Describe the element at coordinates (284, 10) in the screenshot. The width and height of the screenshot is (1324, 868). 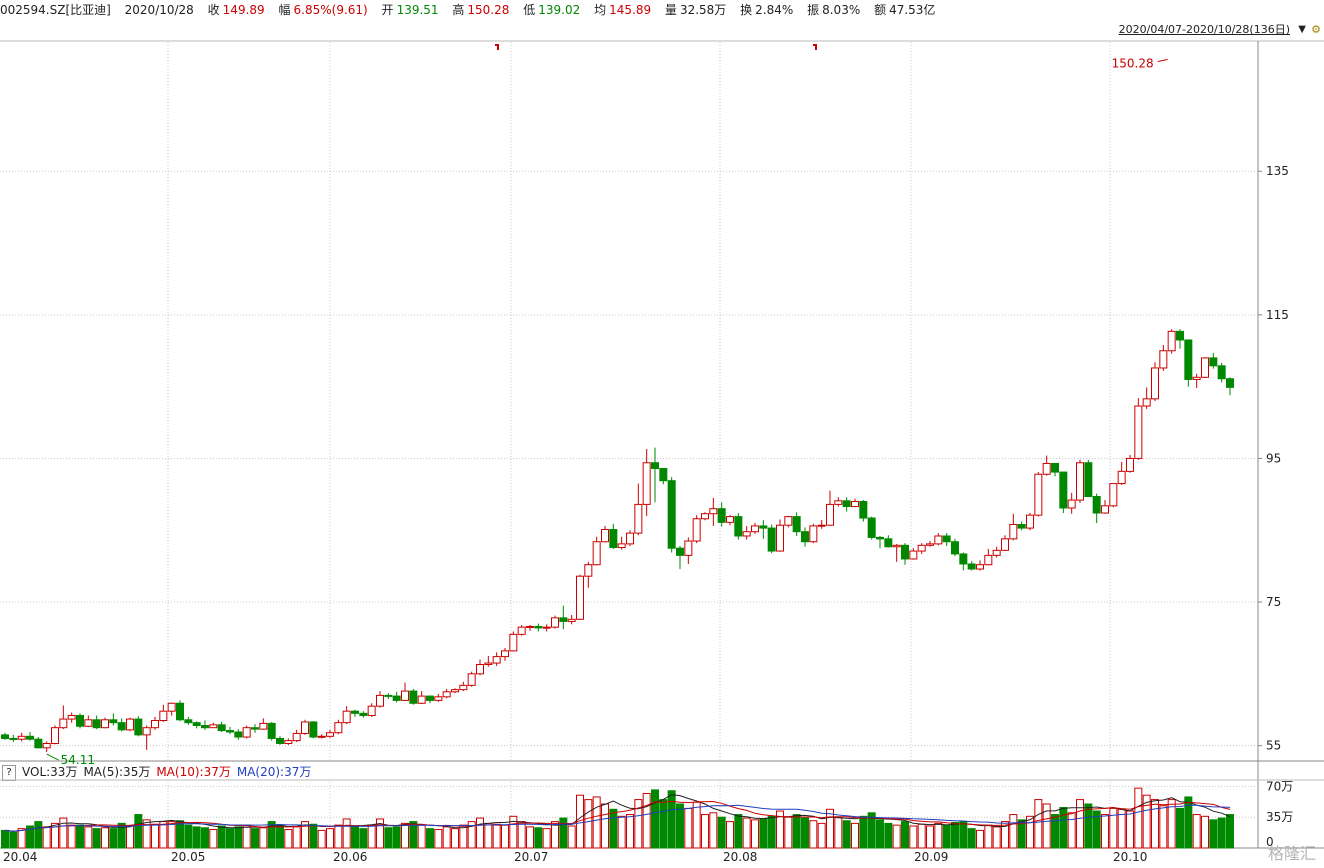
I see `change-label: 幅` at that location.